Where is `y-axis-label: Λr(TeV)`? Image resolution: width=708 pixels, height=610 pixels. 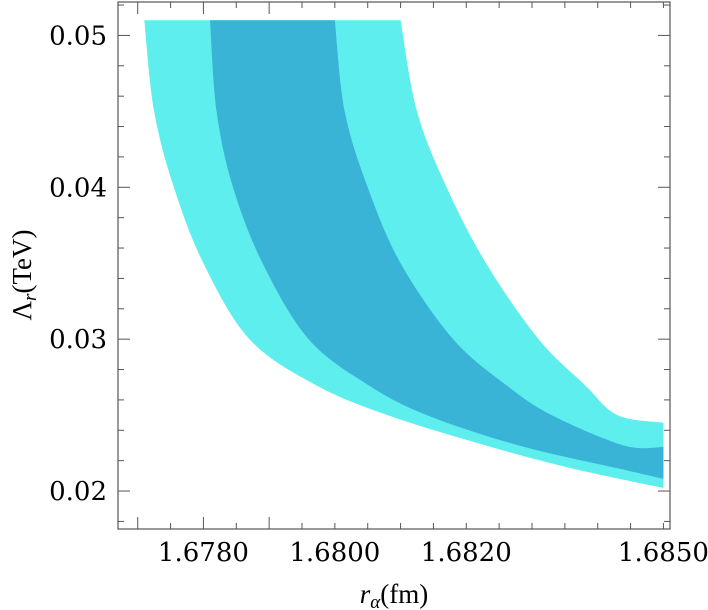 y-axis-label: Λr(TeV) is located at coordinates (24, 274).